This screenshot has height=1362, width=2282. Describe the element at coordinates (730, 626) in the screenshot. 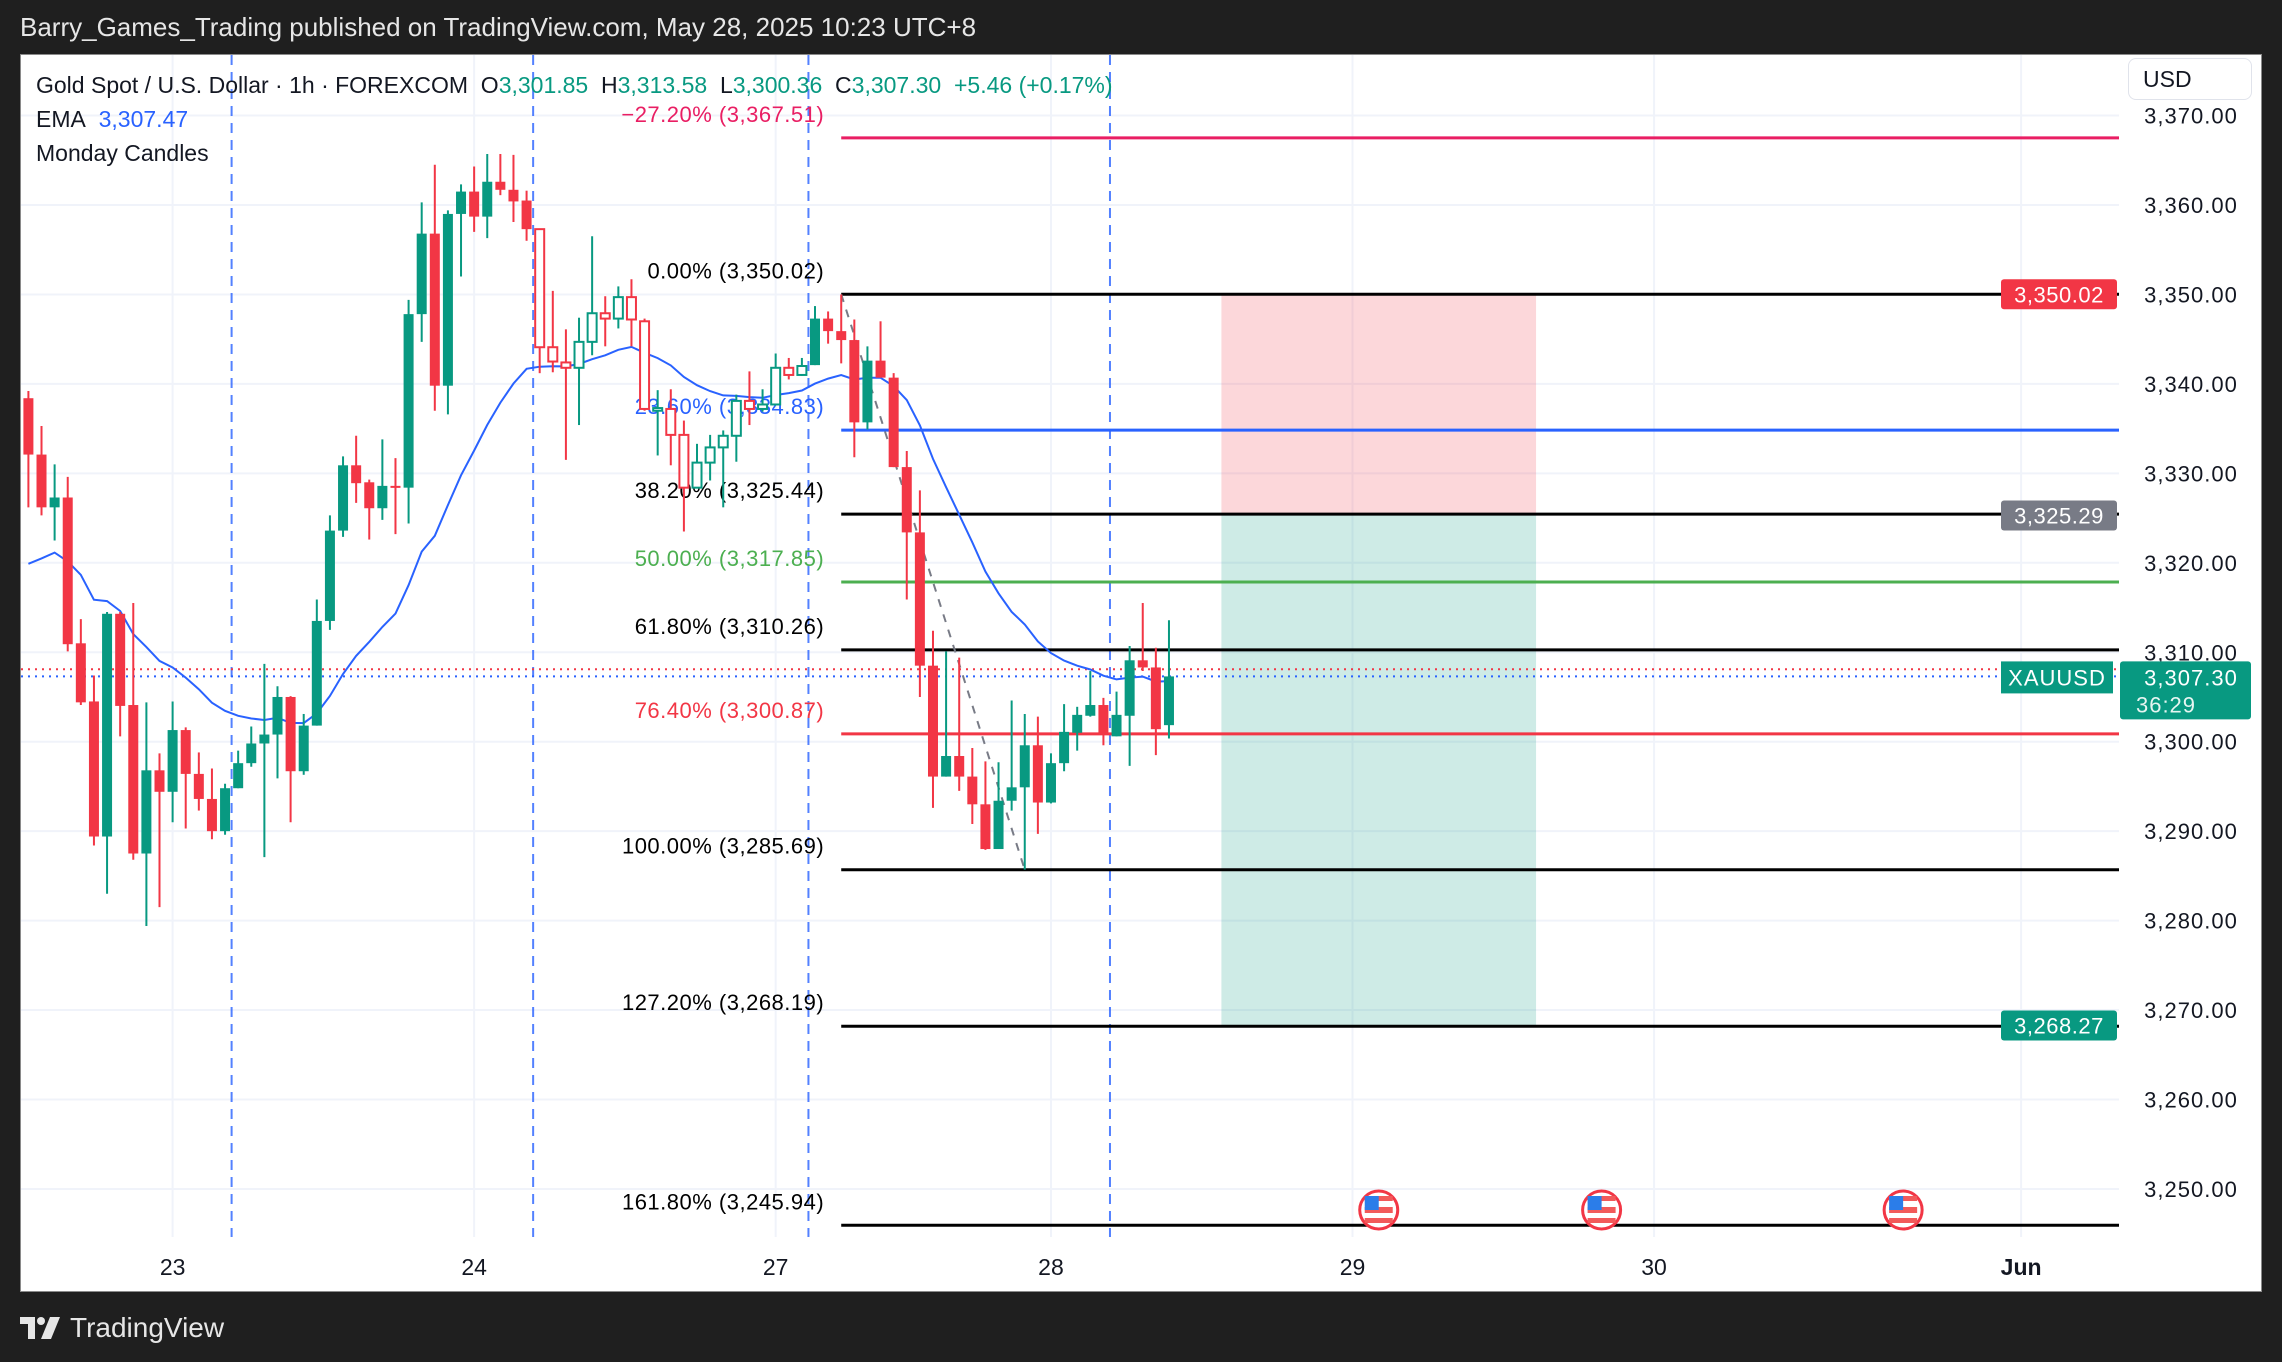

I see `fib-level-label: 61.80% (3,310.26)` at that location.